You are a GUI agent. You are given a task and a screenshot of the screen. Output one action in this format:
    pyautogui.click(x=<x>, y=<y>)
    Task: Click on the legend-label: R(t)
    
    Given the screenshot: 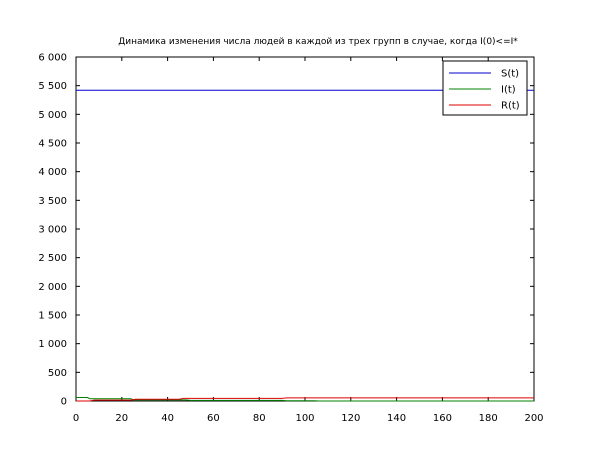 What is the action you would take?
    pyautogui.click(x=510, y=106)
    